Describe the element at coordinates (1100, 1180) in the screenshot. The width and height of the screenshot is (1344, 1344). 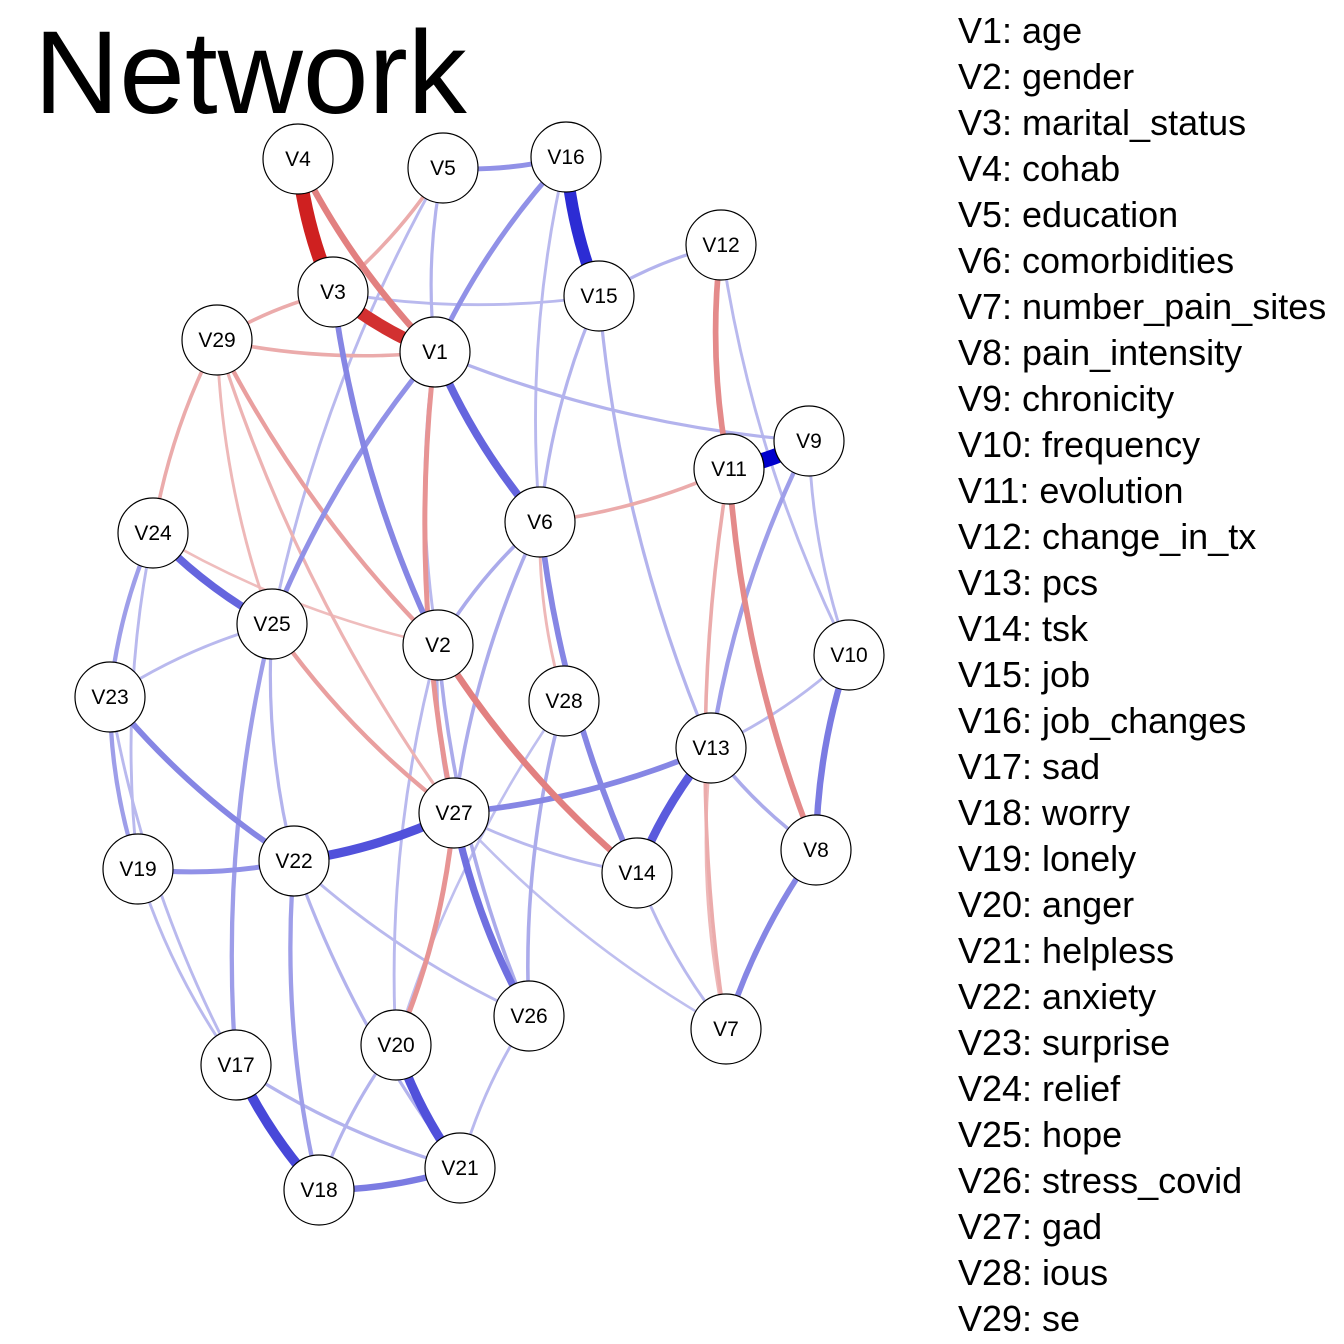
I see `legend-item: V26: stress_covid` at that location.